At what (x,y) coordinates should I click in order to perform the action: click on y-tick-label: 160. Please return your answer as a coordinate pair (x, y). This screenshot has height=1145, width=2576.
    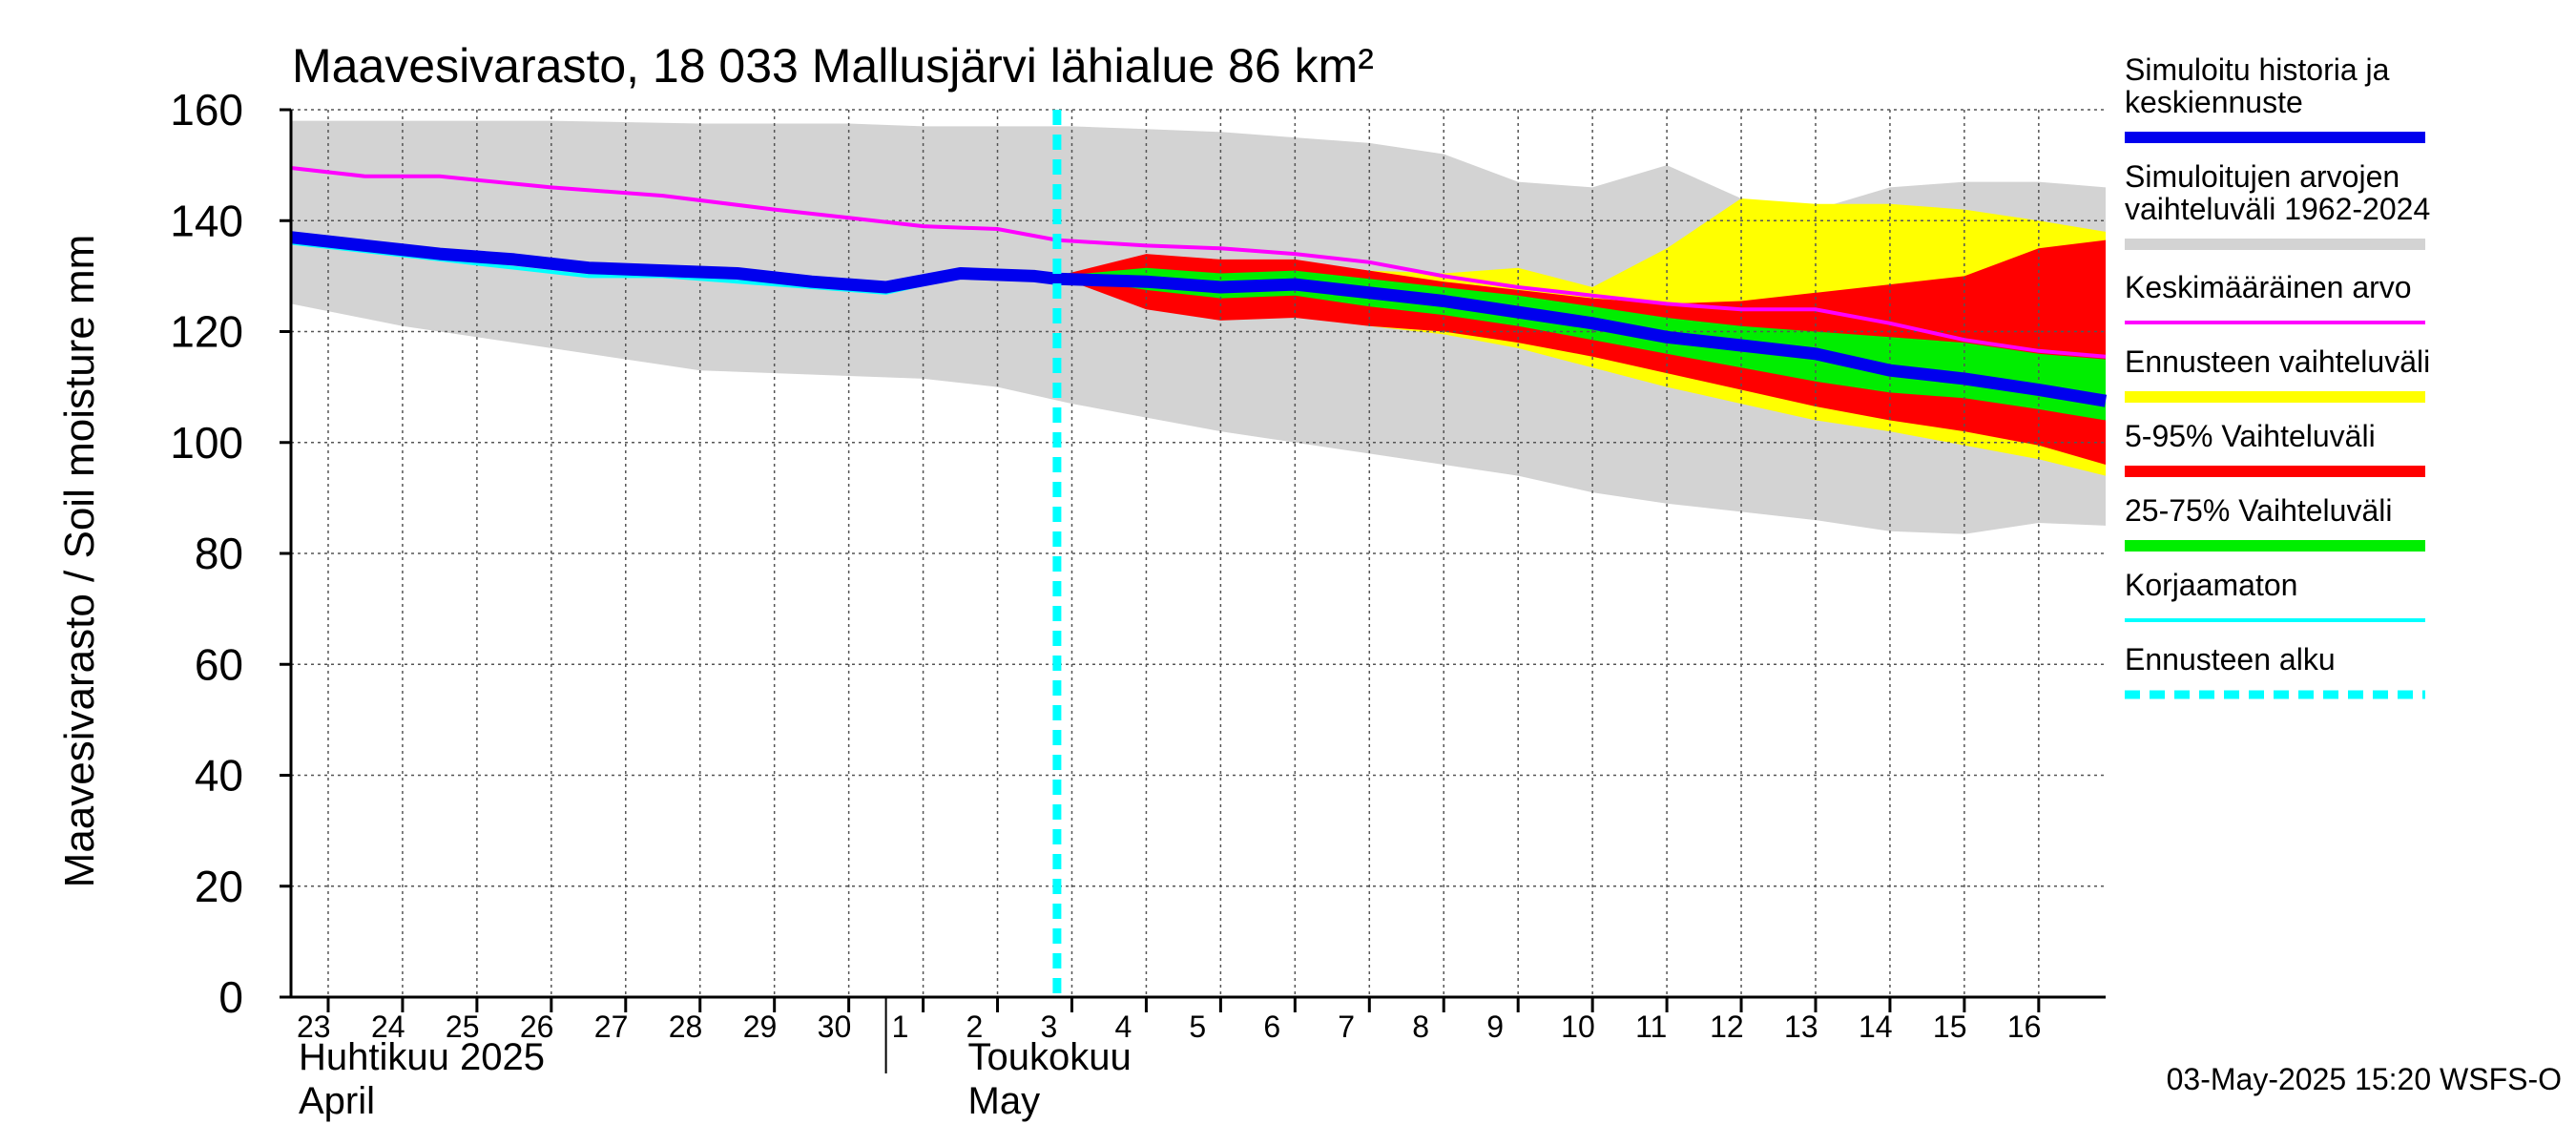
    Looking at the image, I should click on (206, 110).